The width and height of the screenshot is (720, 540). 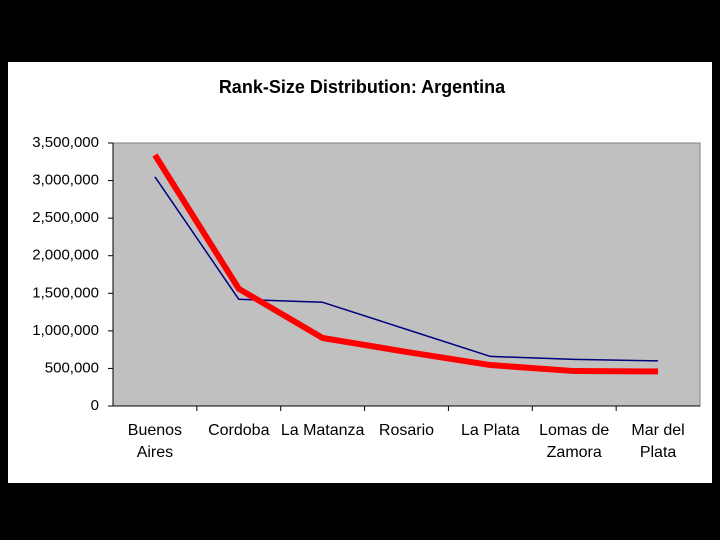 I want to click on y-tick-label: 2,000,000, so click(x=65, y=255).